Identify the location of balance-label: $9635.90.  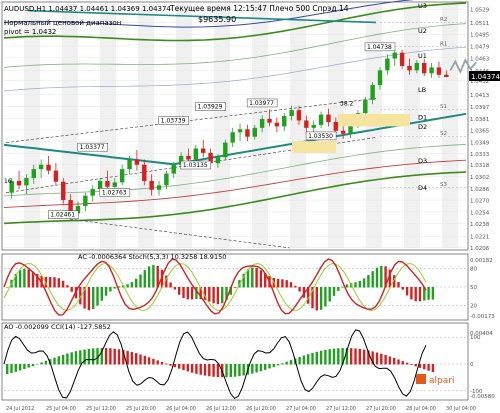
(217, 19).